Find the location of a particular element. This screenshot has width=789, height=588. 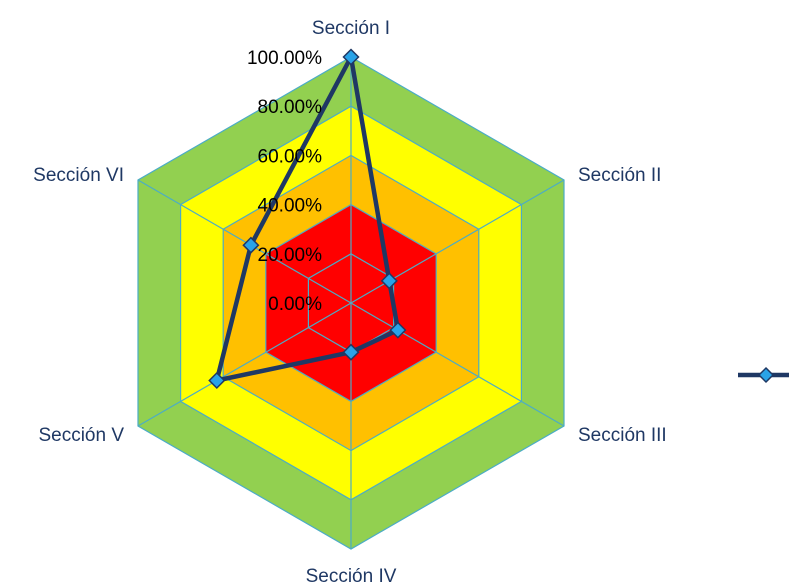

tick-label-4: 80.00% is located at coordinates (290, 107).